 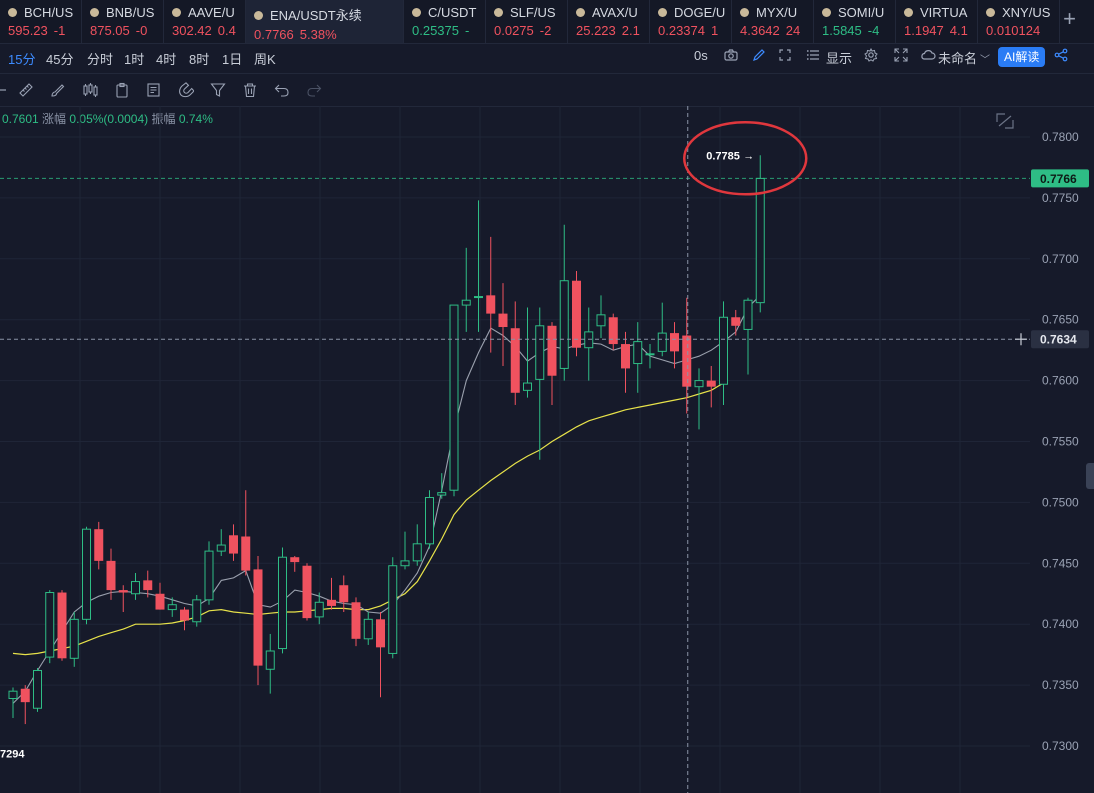 I want to click on interval-option: 45分, so click(x=60, y=59).